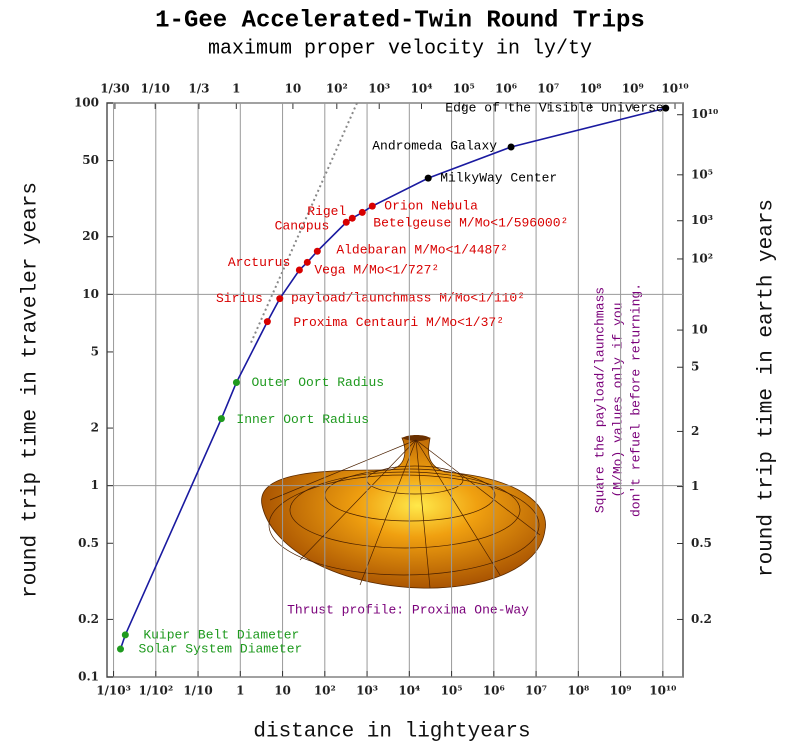 The height and width of the screenshot is (750, 800). Describe the element at coordinates (408, 297) in the screenshot. I see `payload-note: payload/launchmass M/Mo<1/110²` at that location.